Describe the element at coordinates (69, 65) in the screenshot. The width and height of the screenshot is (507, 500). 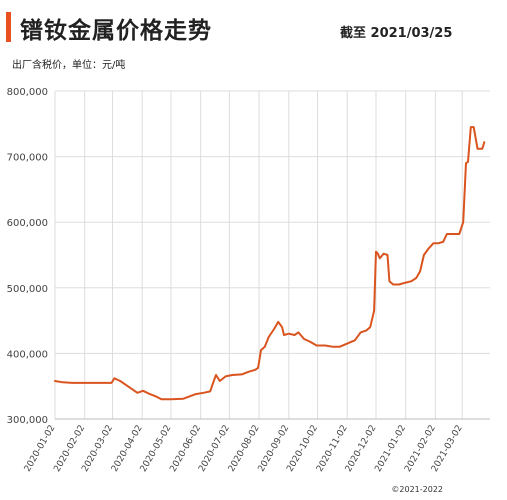
I see `unit-label: 出厂含税价，单位：元/吨` at that location.